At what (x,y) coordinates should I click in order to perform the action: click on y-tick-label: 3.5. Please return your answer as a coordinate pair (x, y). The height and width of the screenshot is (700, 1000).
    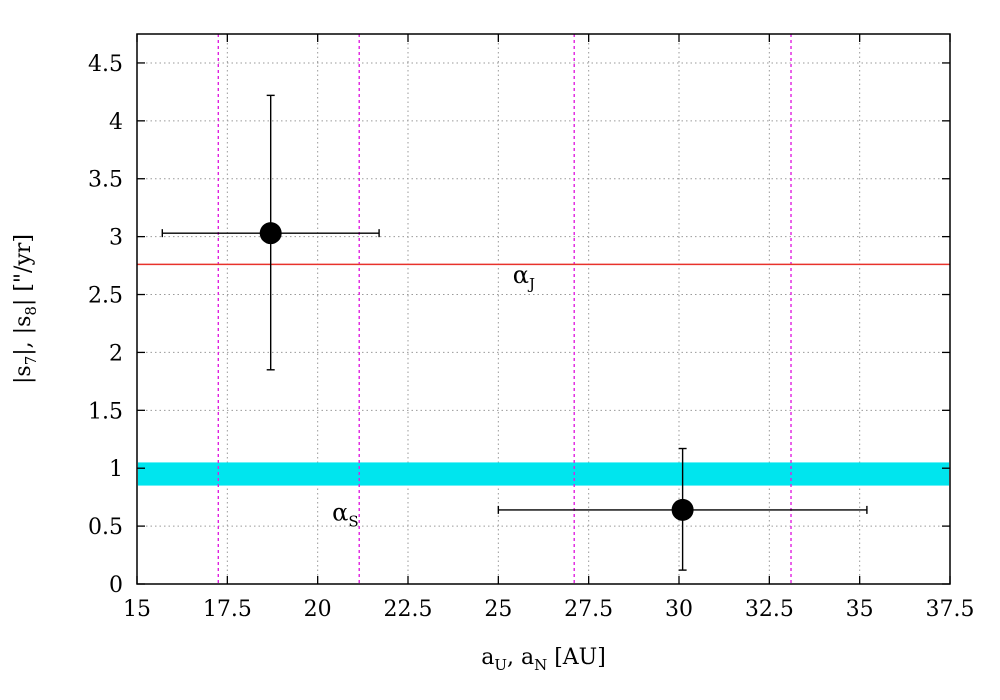
    Looking at the image, I should click on (105, 180).